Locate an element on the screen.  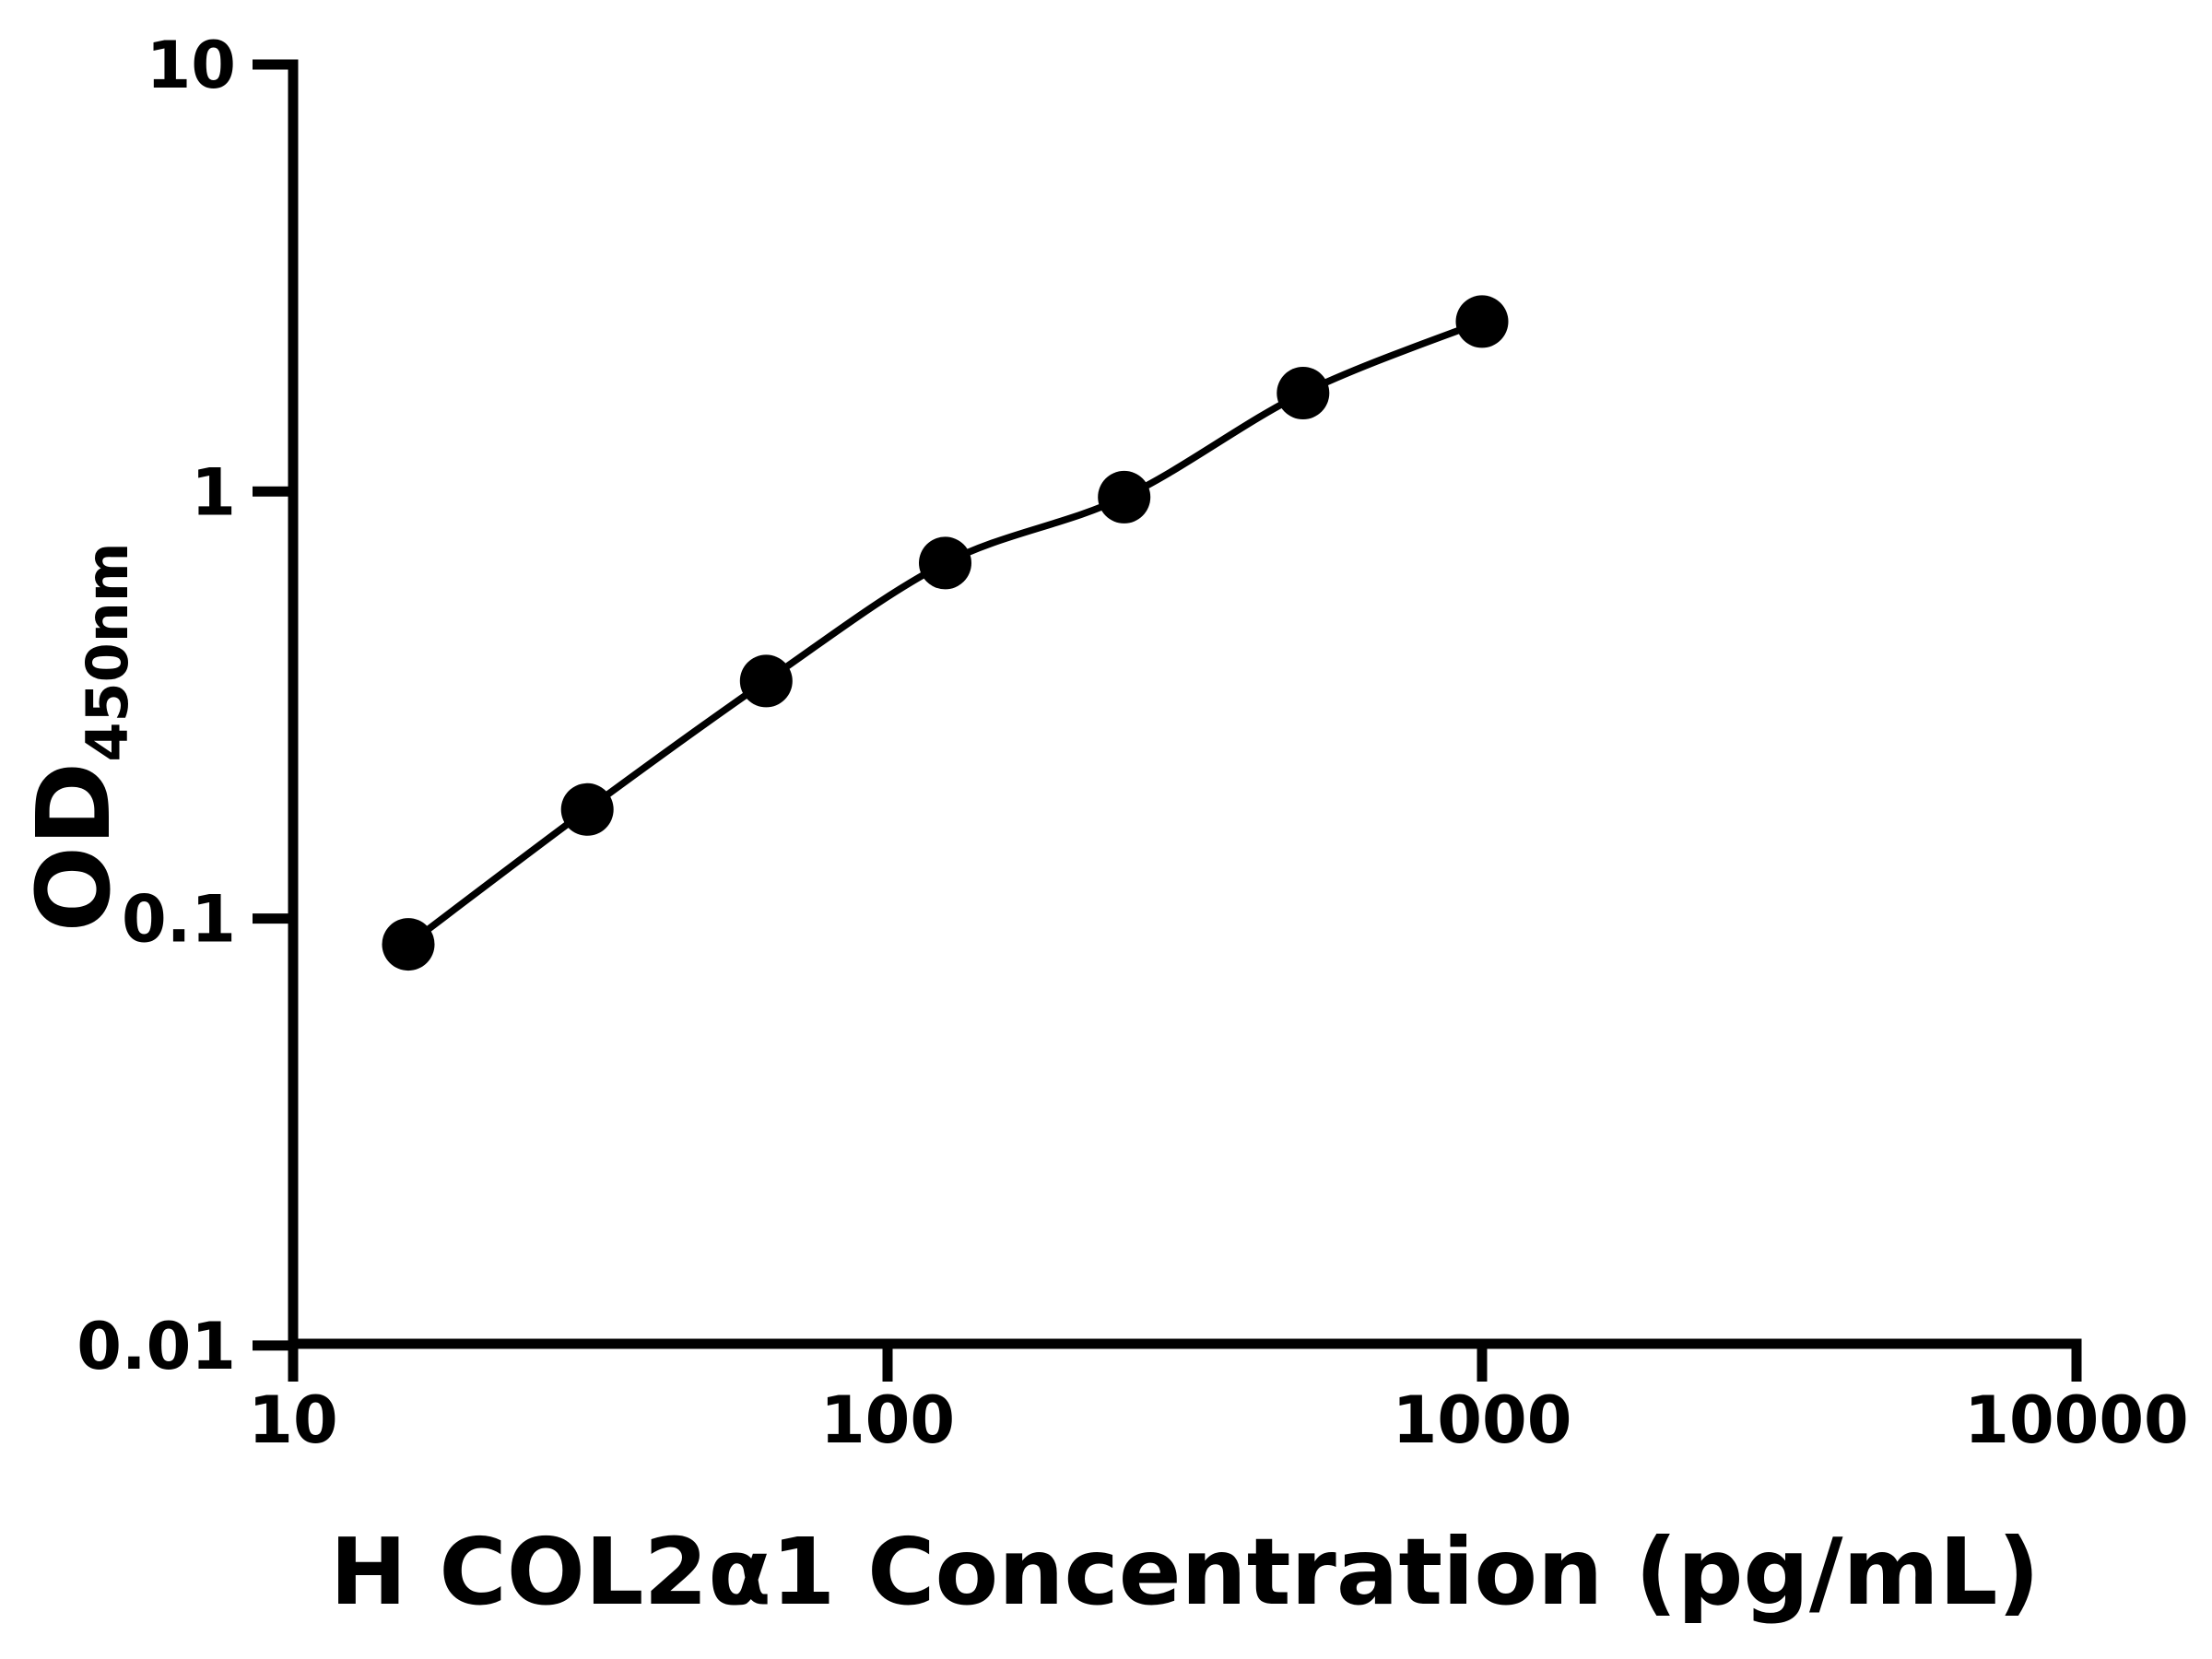
y-tick-label-10: 10 is located at coordinates (191, 65).